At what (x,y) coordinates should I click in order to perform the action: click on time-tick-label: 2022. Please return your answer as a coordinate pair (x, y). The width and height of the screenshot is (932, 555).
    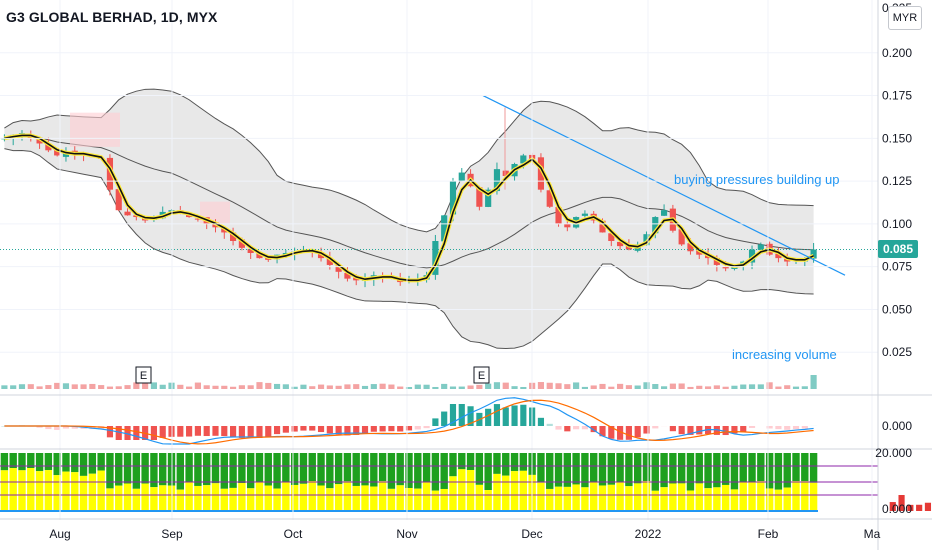
    Looking at the image, I should click on (648, 534).